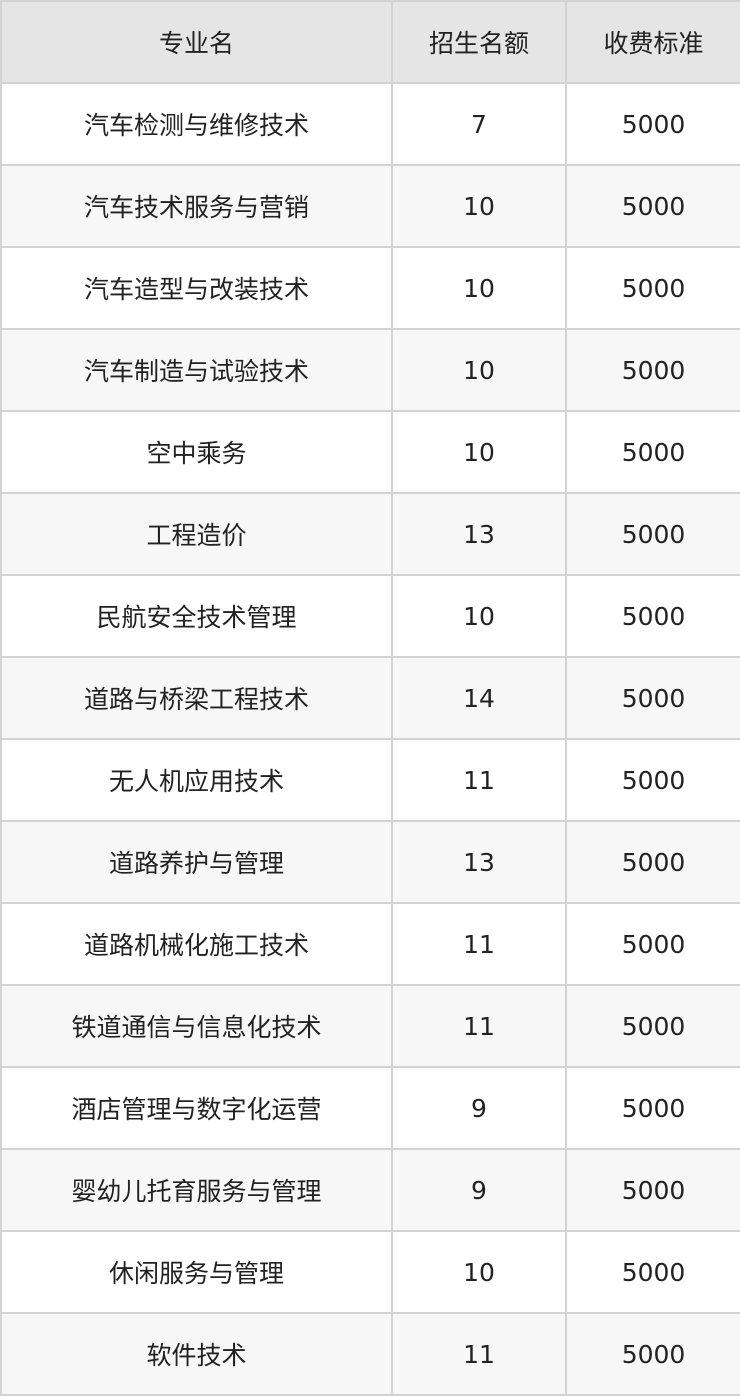 This screenshot has height=1396, width=740. I want to click on cell-major: 道路机械化施工技术, so click(196, 944).